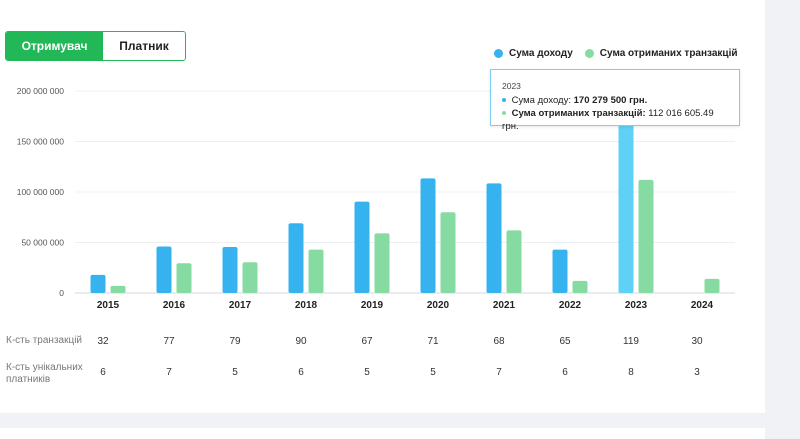 This screenshot has height=439, width=800. I want to click on chart-legend: Сума доходу Сума отриманих транзакцій, so click(616, 53).